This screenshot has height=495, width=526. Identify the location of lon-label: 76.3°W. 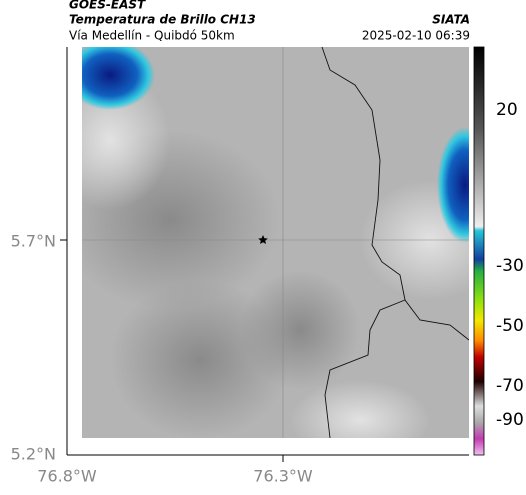
(283, 476).